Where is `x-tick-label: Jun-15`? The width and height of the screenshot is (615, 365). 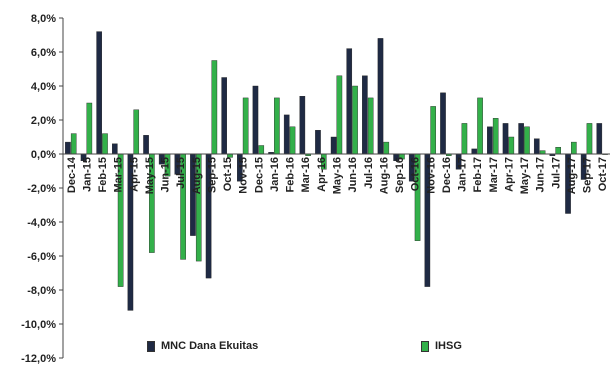 x-tick-label: Jun-15 is located at coordinates (166, 174).